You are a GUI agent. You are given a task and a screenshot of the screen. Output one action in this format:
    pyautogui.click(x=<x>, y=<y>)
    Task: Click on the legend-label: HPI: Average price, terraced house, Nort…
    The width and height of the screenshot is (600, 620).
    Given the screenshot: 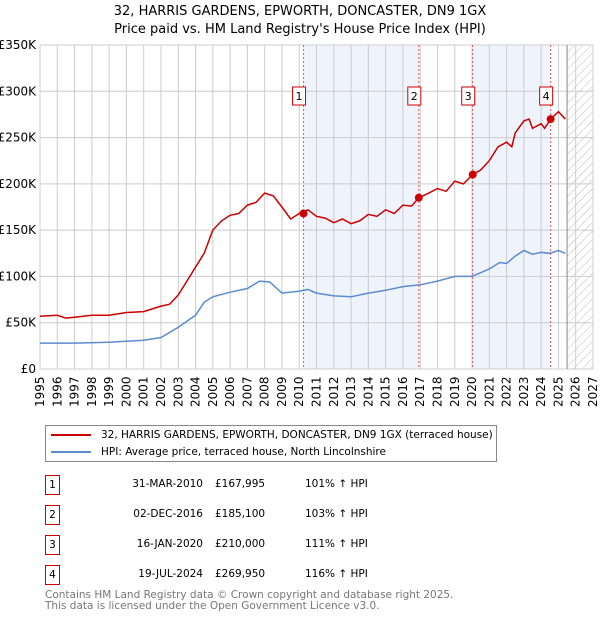 What is the action you would take?
    pyautogui.click(x=243, y=452)
    